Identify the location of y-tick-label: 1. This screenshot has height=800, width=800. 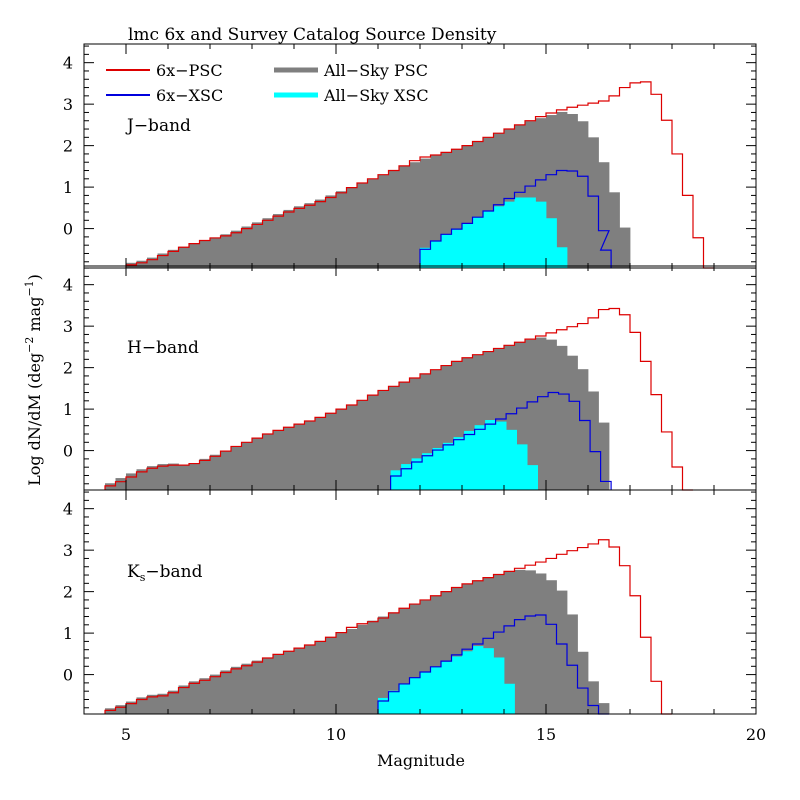
(68, 633).